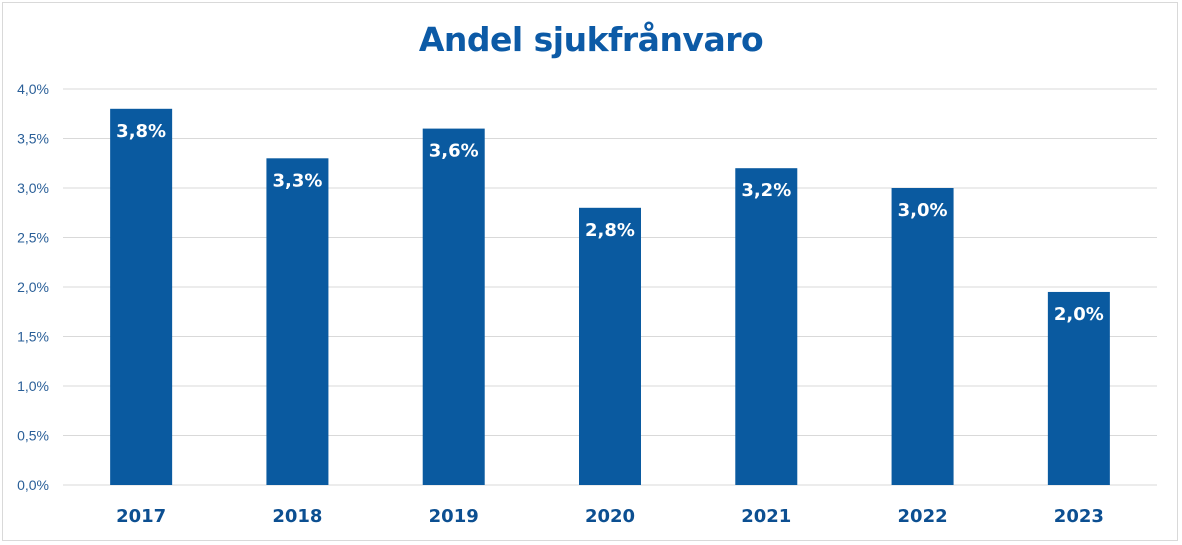 The image size is (1182, 545). I want to click on x-axis-categories: 2017 2018 2019 2020 2021 2022 2023, so click(610, 516).